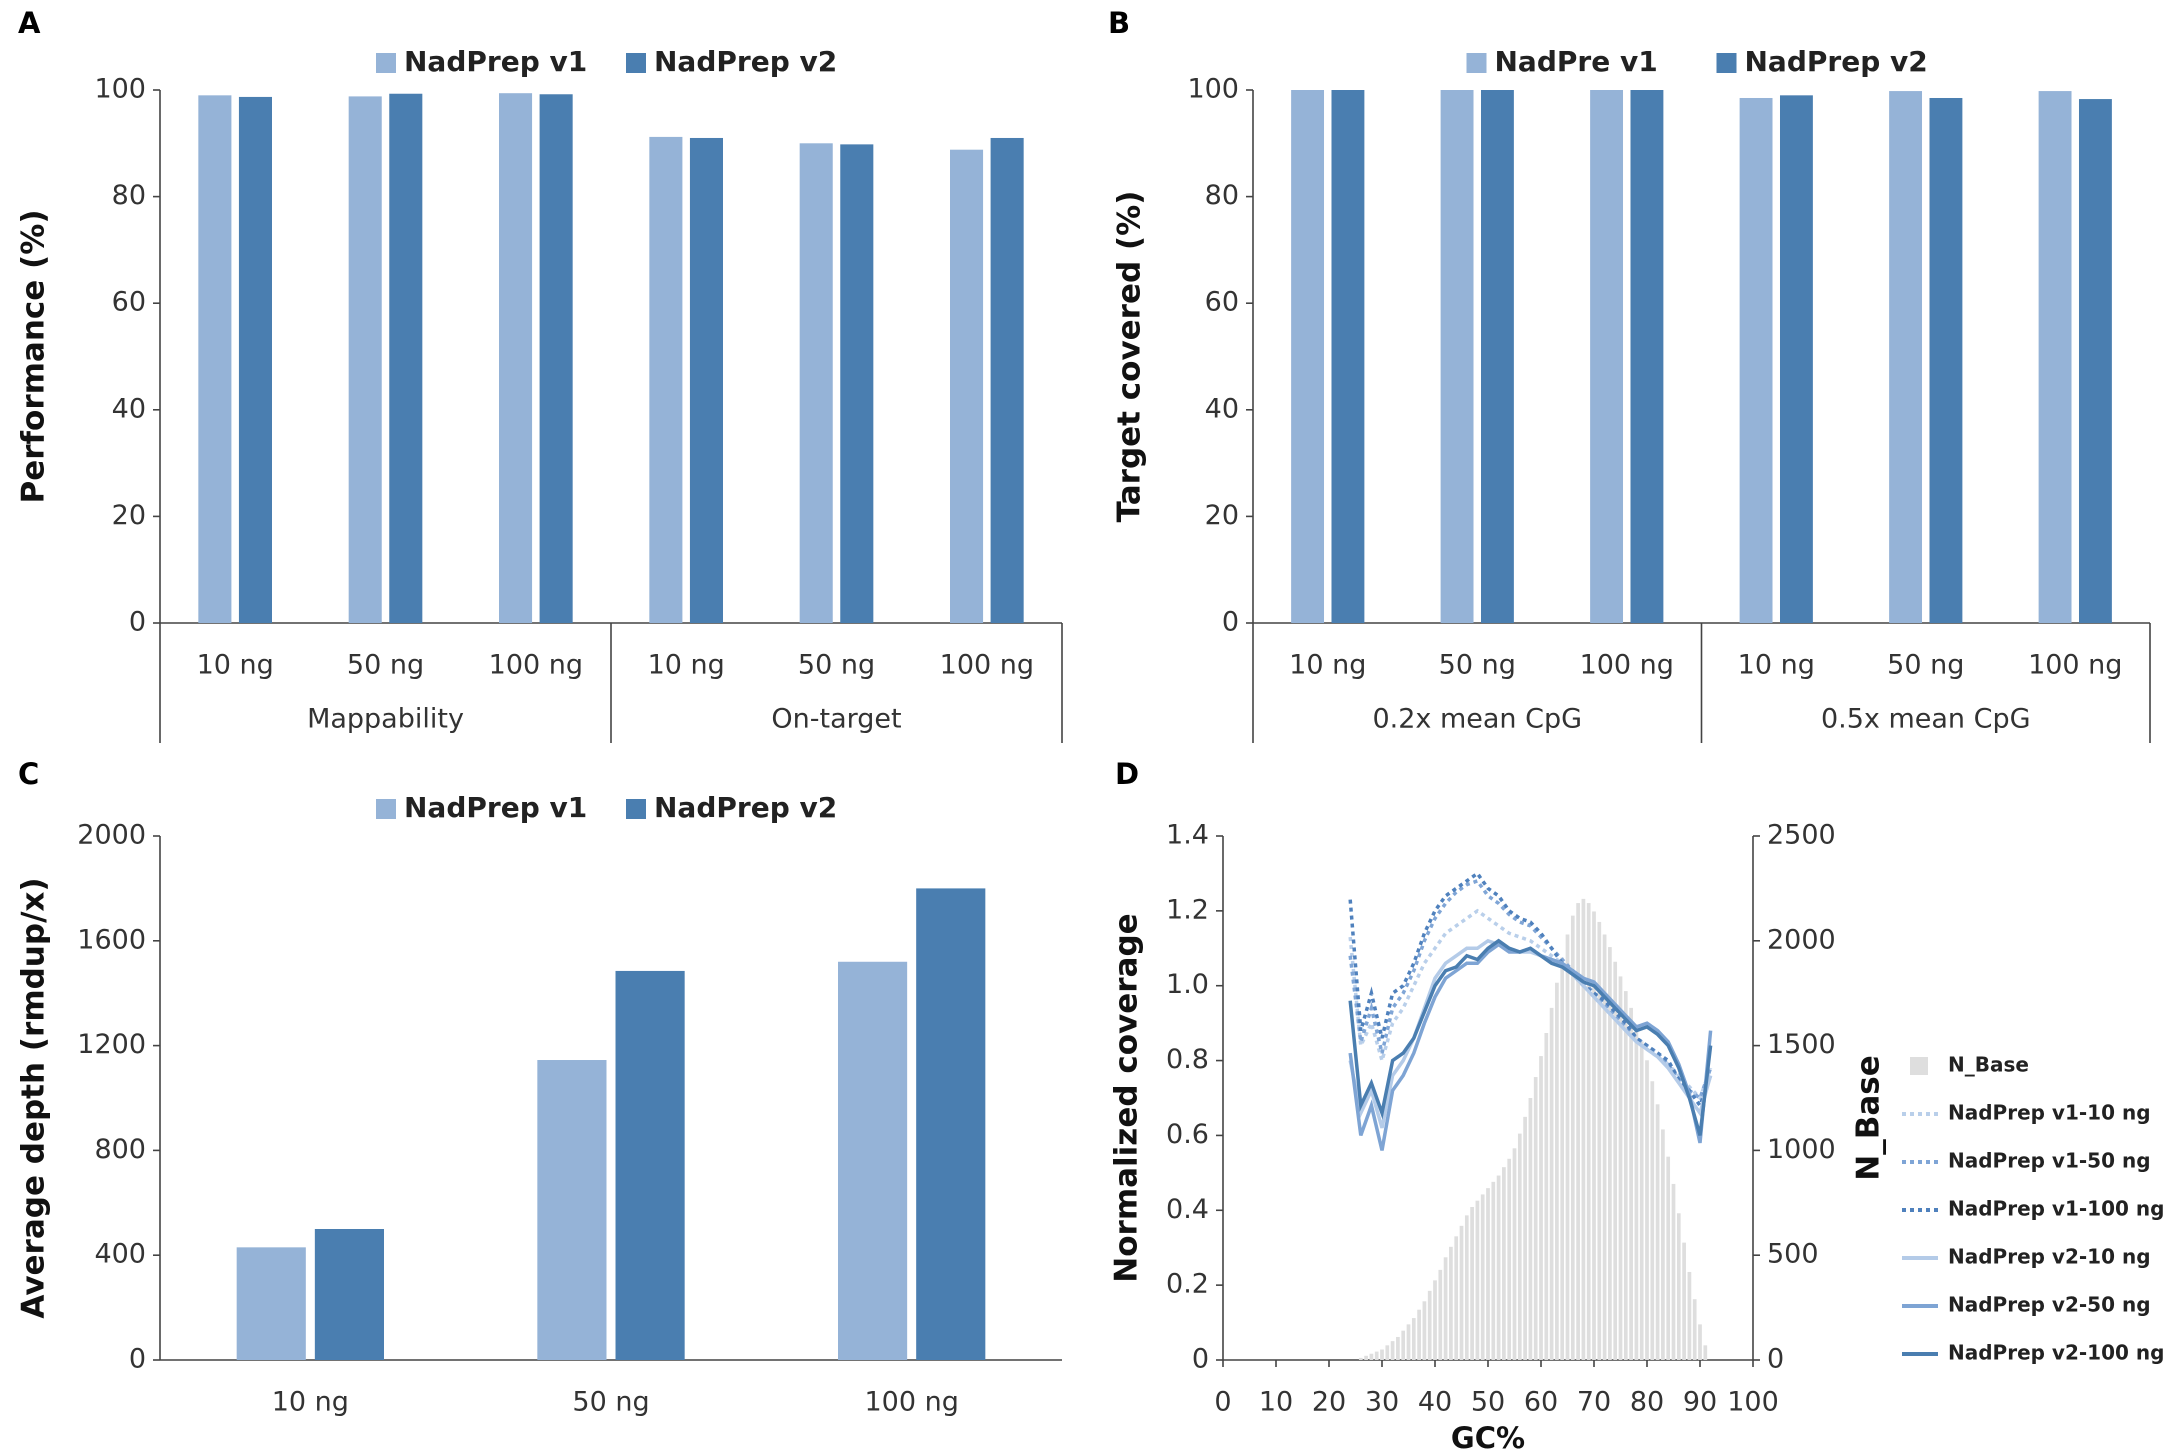 Image resolution: width=2165 pixels, height=1455 pixels. What do you see at coordinates (129, 302) in the screenshot?
I see `y-tick-label: 60` at bounding box center [129, 302].